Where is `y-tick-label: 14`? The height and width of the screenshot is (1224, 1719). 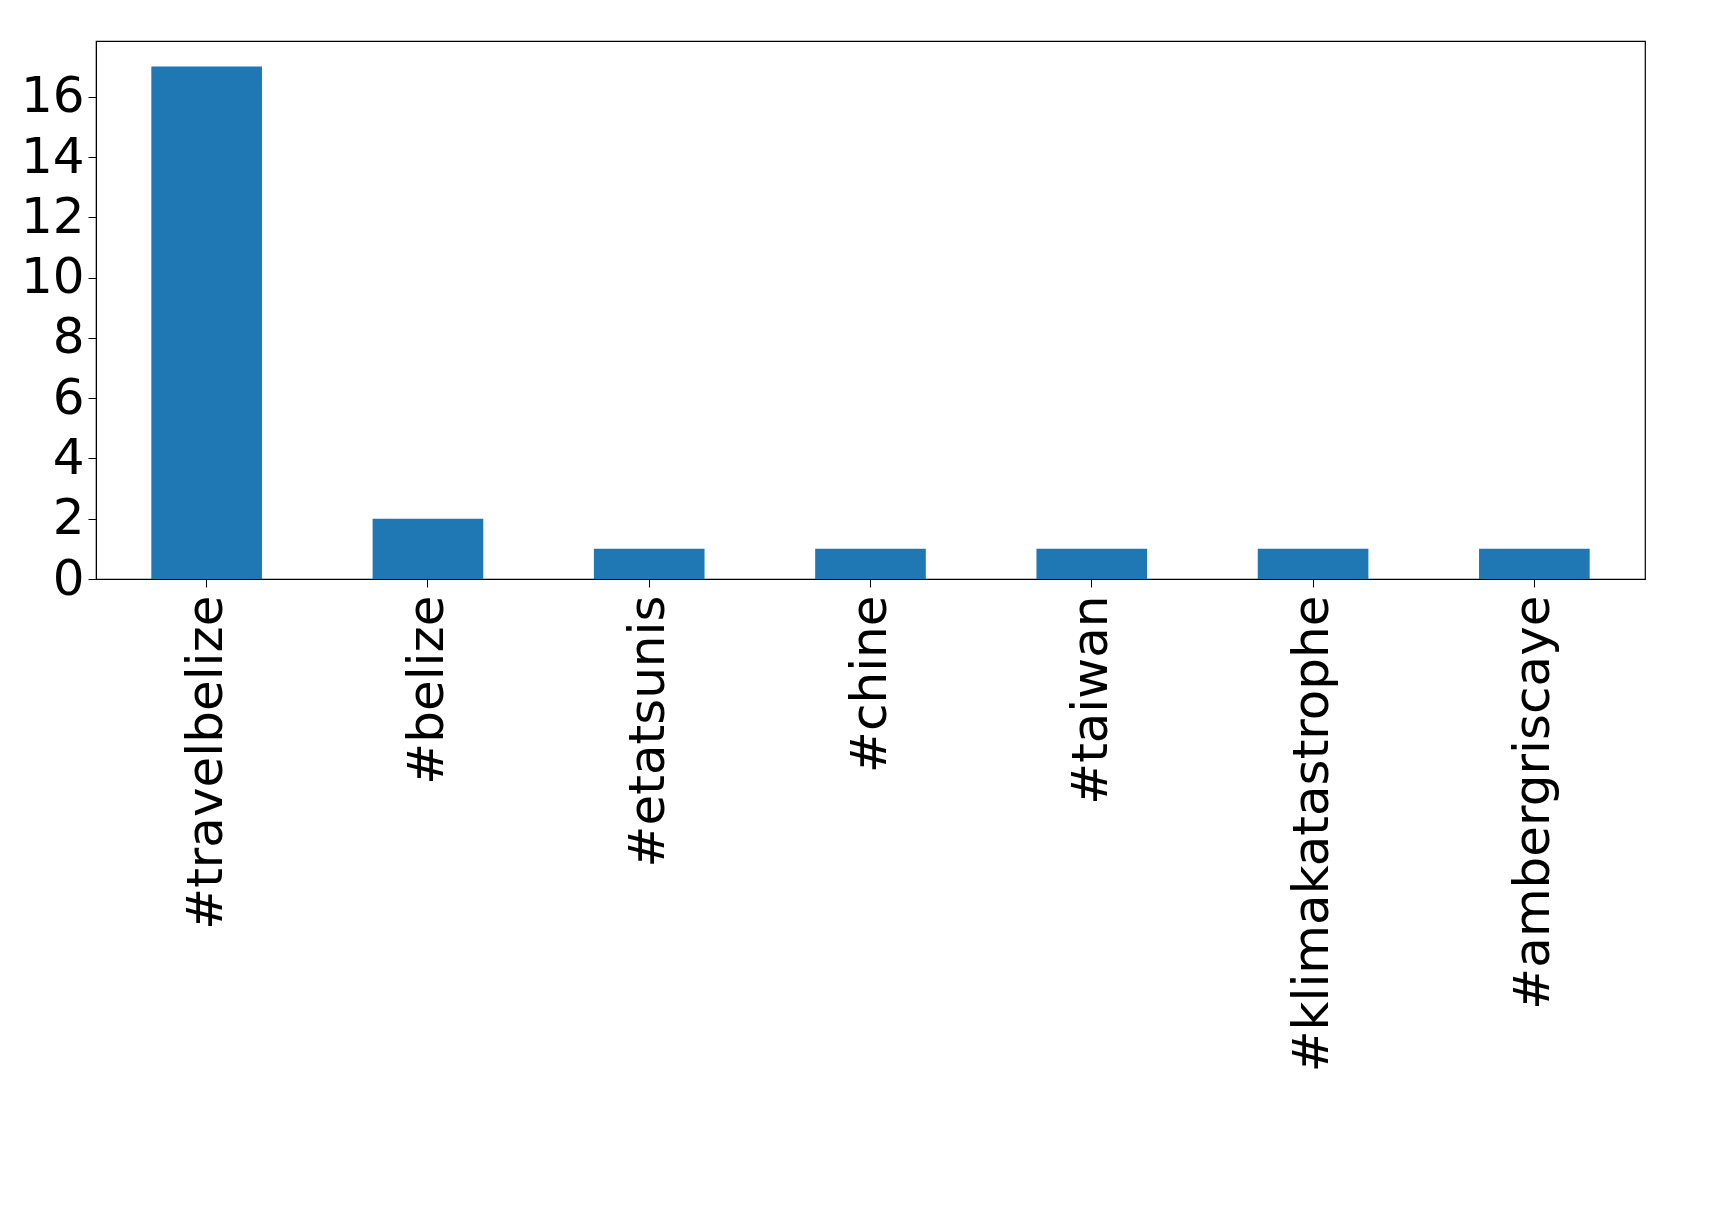
y-tick-label: 14 is located at coordinates (52, 155).